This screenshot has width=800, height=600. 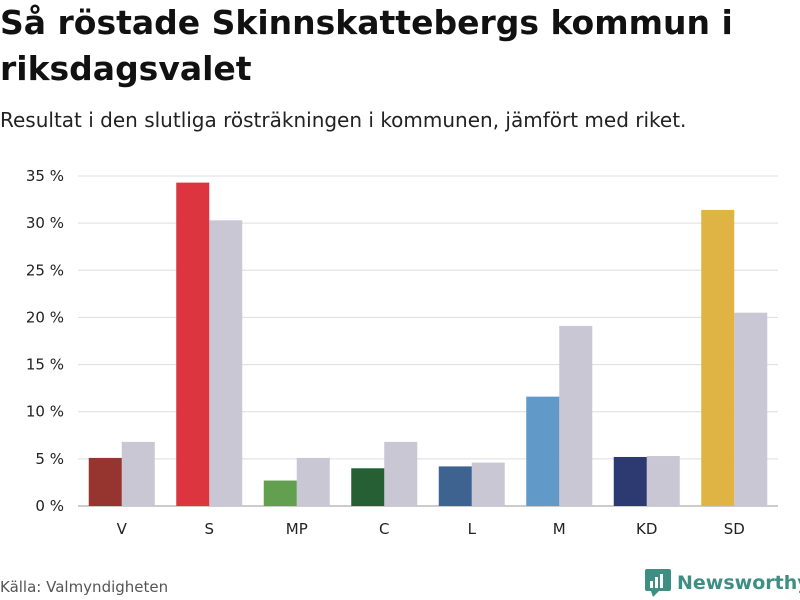 I want to click on bar-kommun-kd, so click(x=630, y=481).